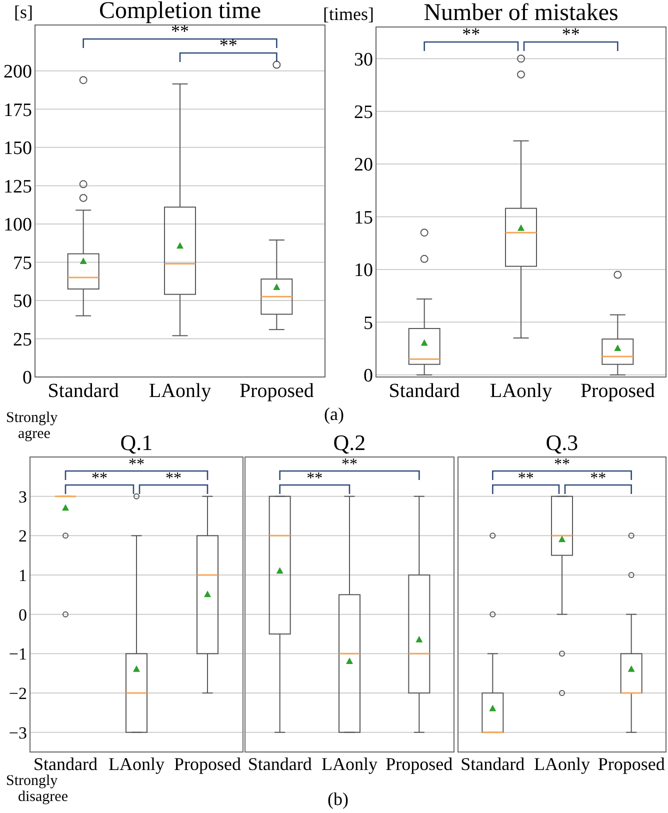  Describe the element at coordinates (18, 110) in the screenshot. I see `y-tick-label: 175` at that location.